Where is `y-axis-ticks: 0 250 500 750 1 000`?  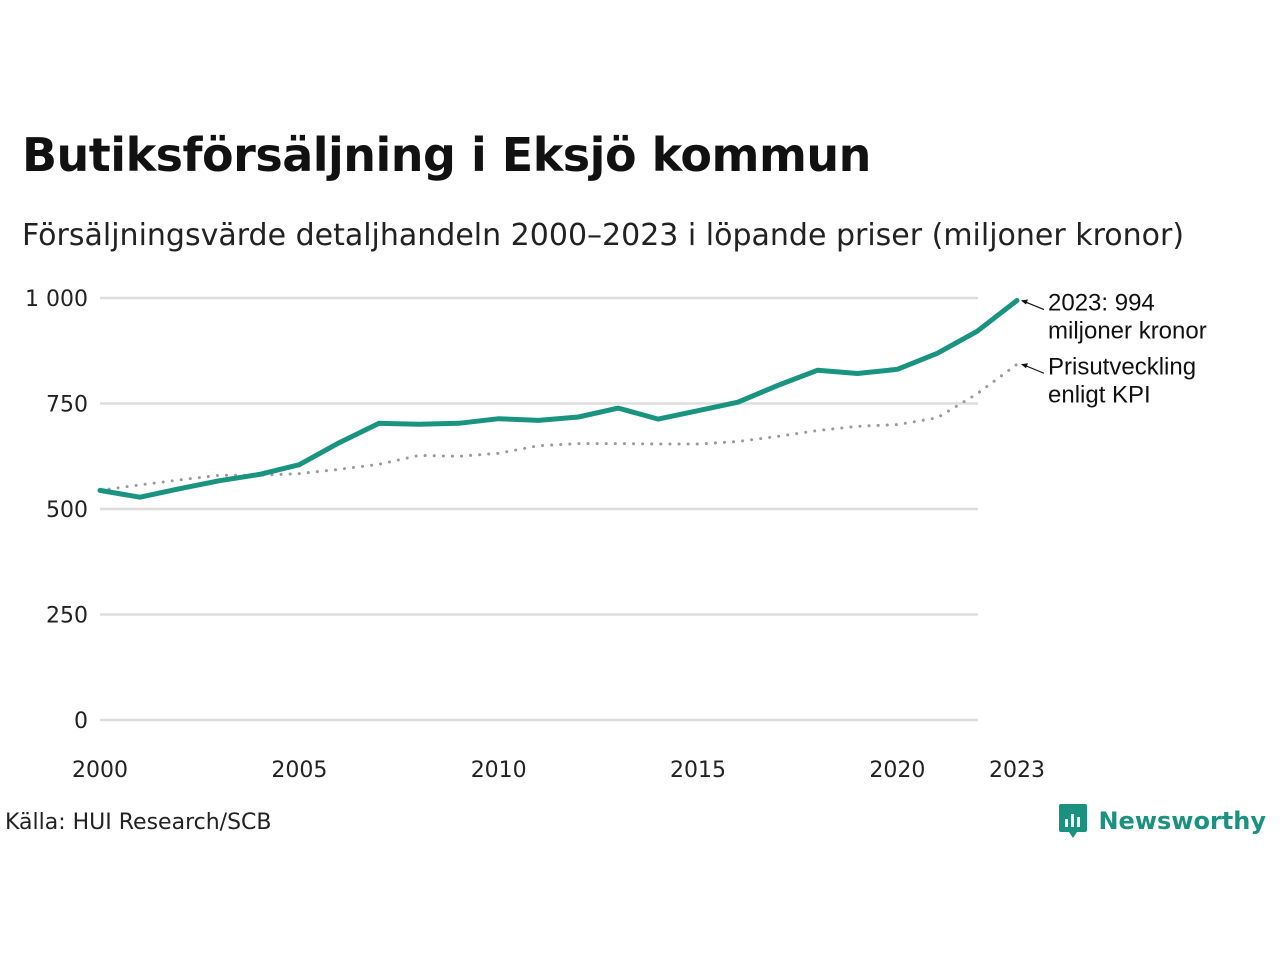 y-axis-ticks: 0 250 500 750 1 000 is located at coordinates (56, 510).